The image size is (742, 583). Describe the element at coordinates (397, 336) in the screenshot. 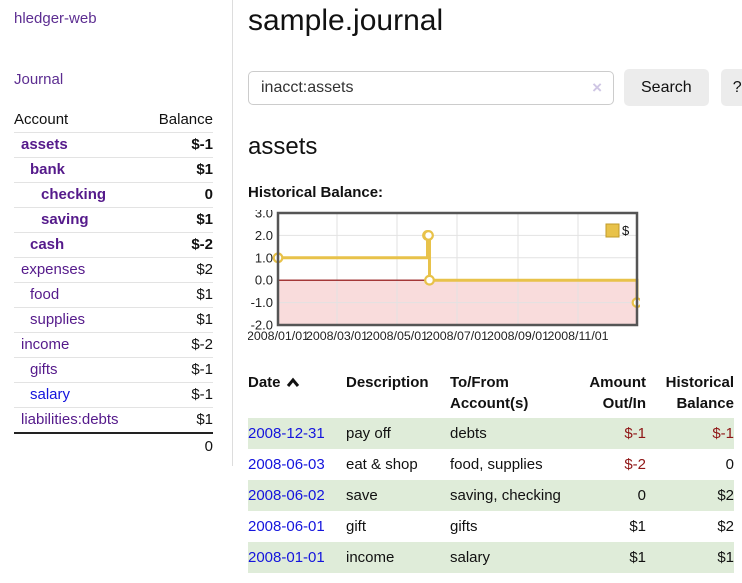

I see `x-tick-label: 2008/05/01` at that location.